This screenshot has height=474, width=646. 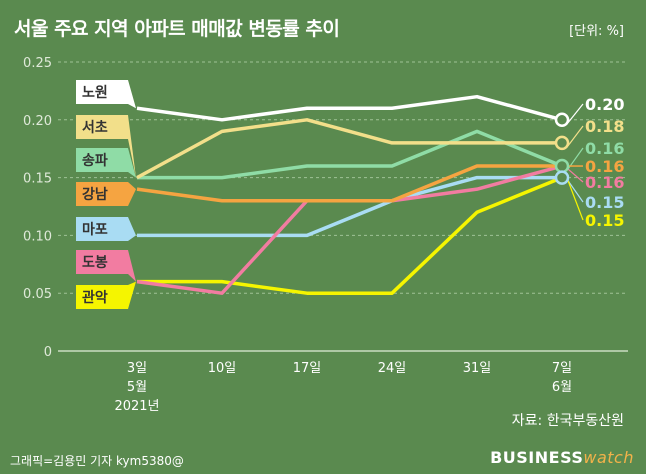 I want to click on series-label-text: 송파, so click(x=95, y=161).